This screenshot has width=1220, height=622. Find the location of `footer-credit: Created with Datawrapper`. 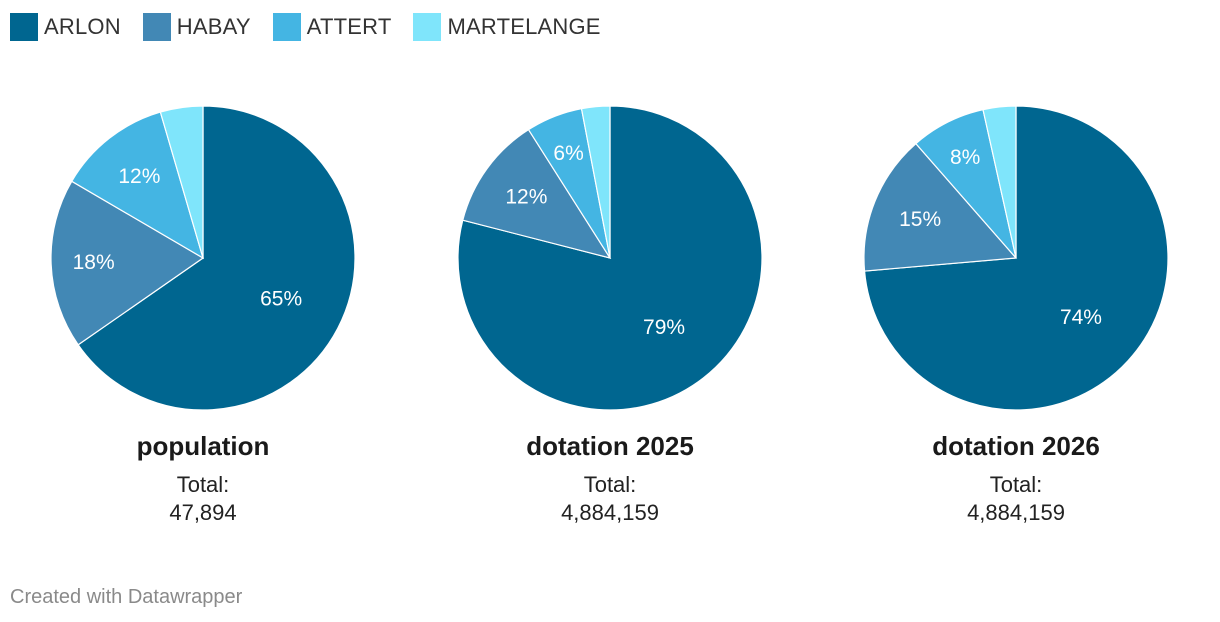

footer-credit: Created with Datawrapper is located at coordinates (126, 597).